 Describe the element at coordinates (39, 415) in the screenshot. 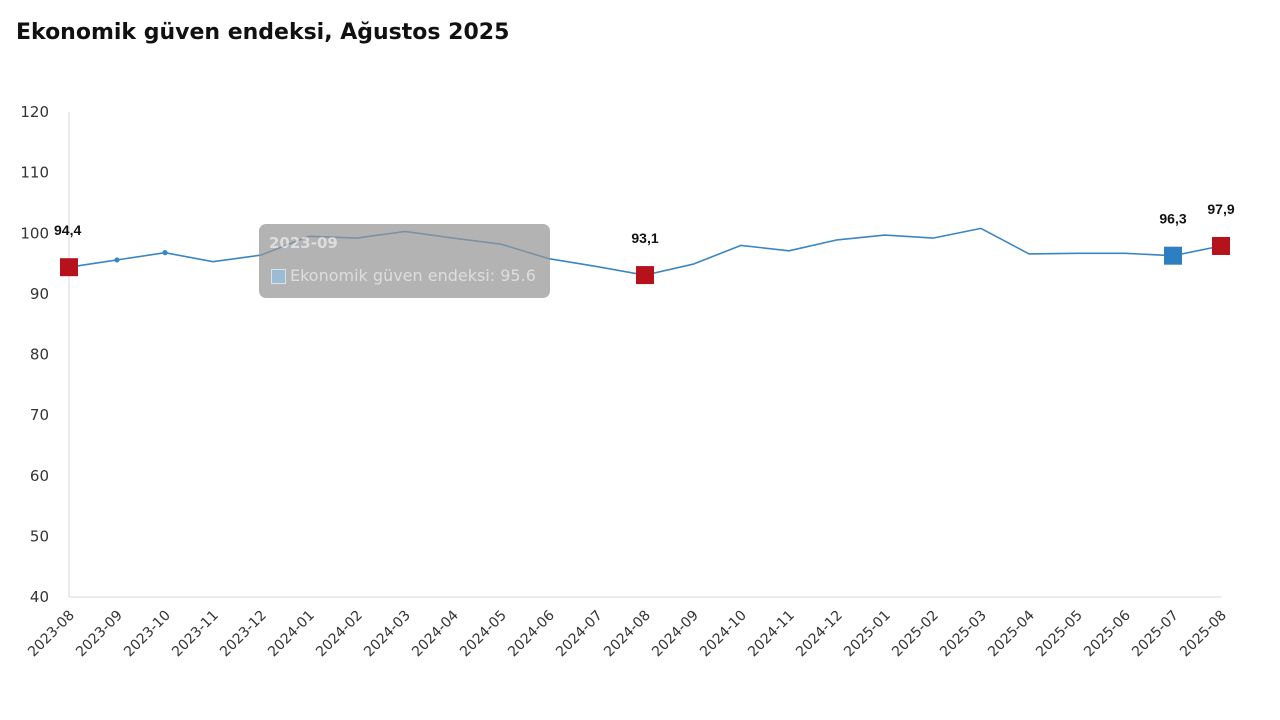

I see `y-tick-label: 70` at that location.